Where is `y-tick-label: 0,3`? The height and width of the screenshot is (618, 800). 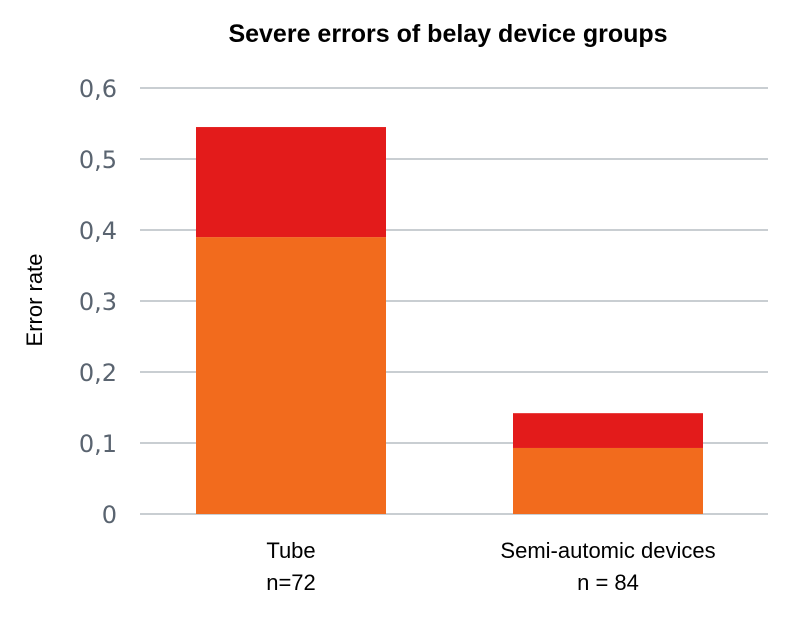 y-tick-label: 0,3 is located at coordinates (98, 302).